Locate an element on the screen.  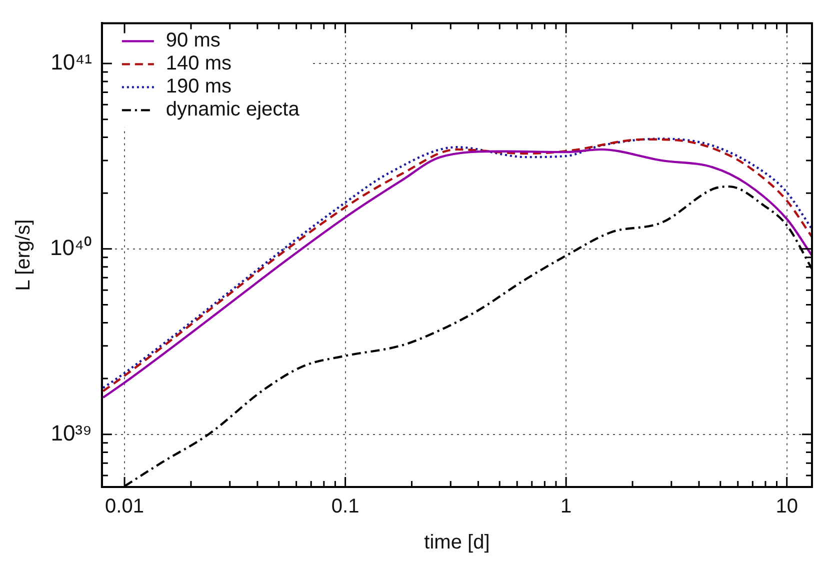
y-tick-label: 10⁴¹ is located at coordinates (71, 62).